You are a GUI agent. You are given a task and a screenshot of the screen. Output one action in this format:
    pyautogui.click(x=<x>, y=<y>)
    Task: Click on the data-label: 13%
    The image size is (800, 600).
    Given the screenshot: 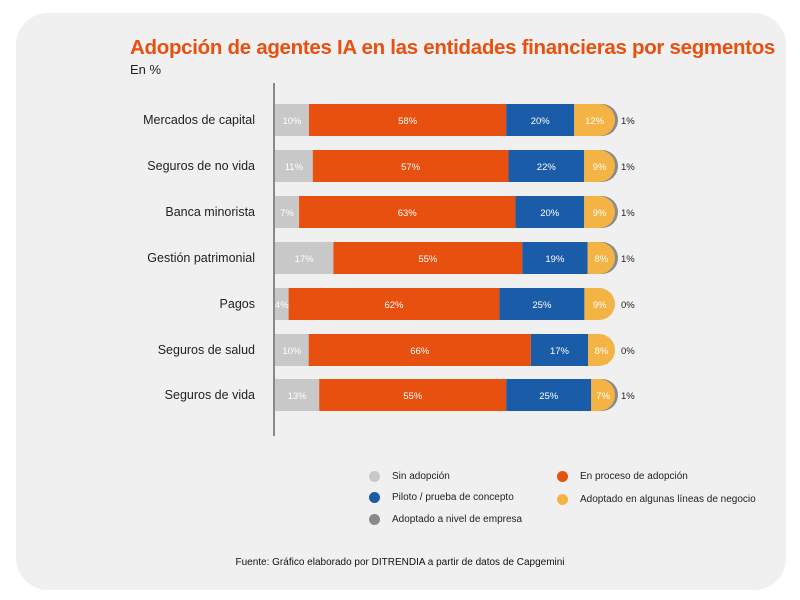 What is the action you would take?
    pyautogui.click(x=298, y=396)
    